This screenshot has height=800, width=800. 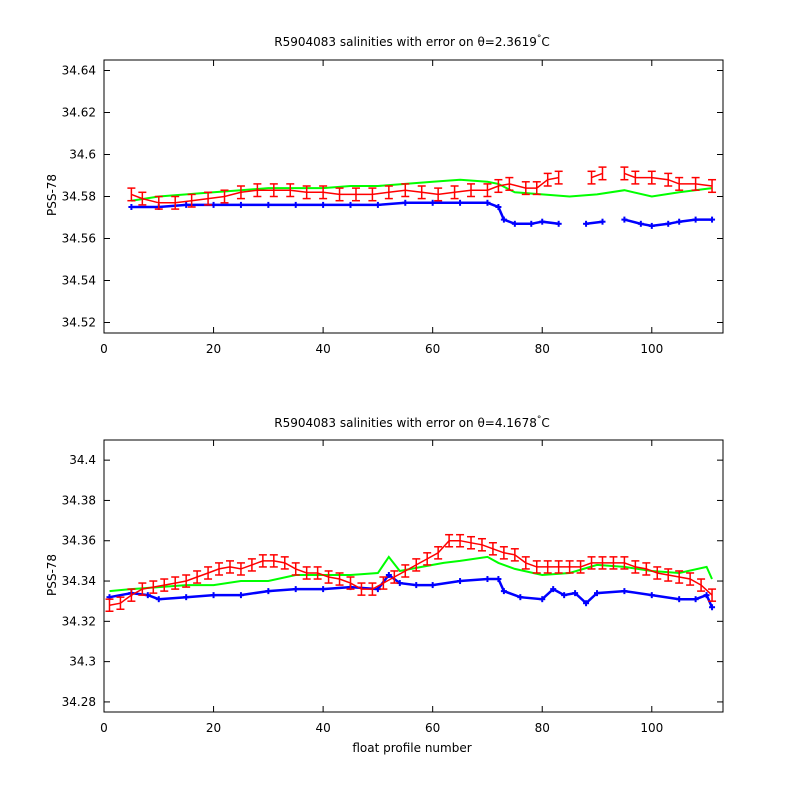 I want to click on y-tick-label: 34.28, so click(x=79, y=702).